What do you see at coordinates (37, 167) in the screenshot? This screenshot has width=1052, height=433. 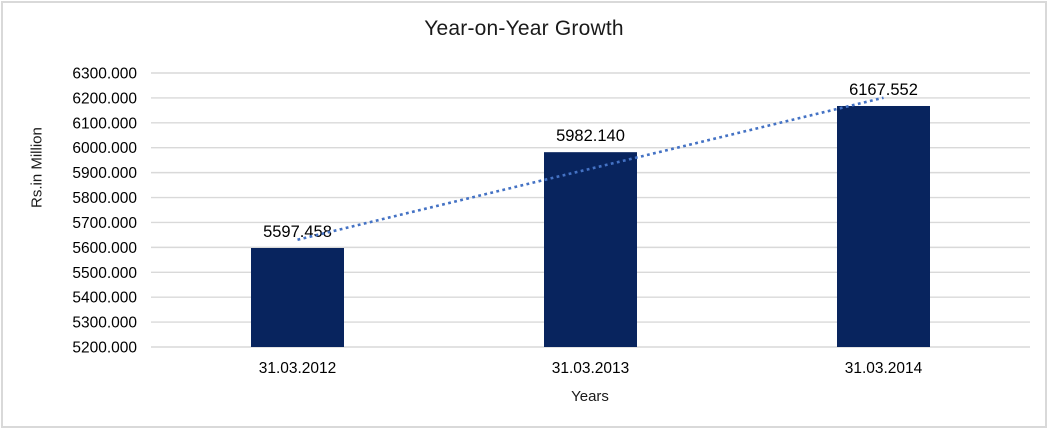 I see `y-axis-title-label: Rs.in Million` at bounding box center [37, 167].